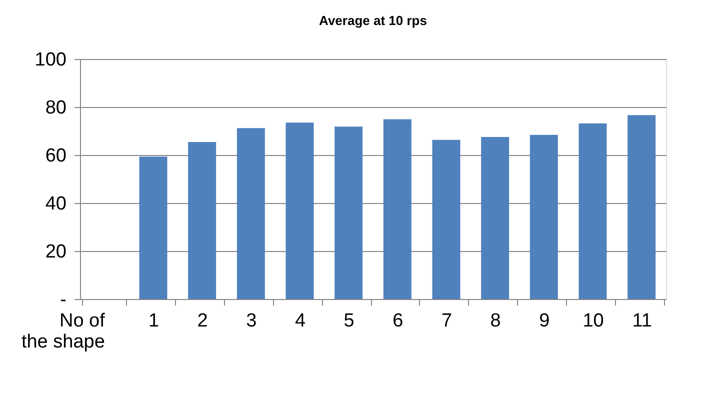 The width and height of the screenshot is (708, 414). I want to click on y-tick-label: 20, so click(55, 252).